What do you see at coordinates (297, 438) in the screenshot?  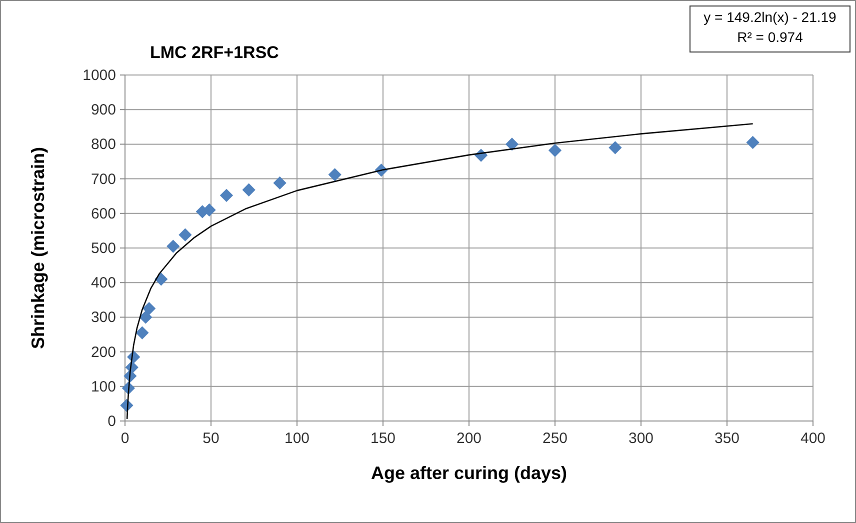 I see `x-tick-label: 100` at bounding box center [297, 438].